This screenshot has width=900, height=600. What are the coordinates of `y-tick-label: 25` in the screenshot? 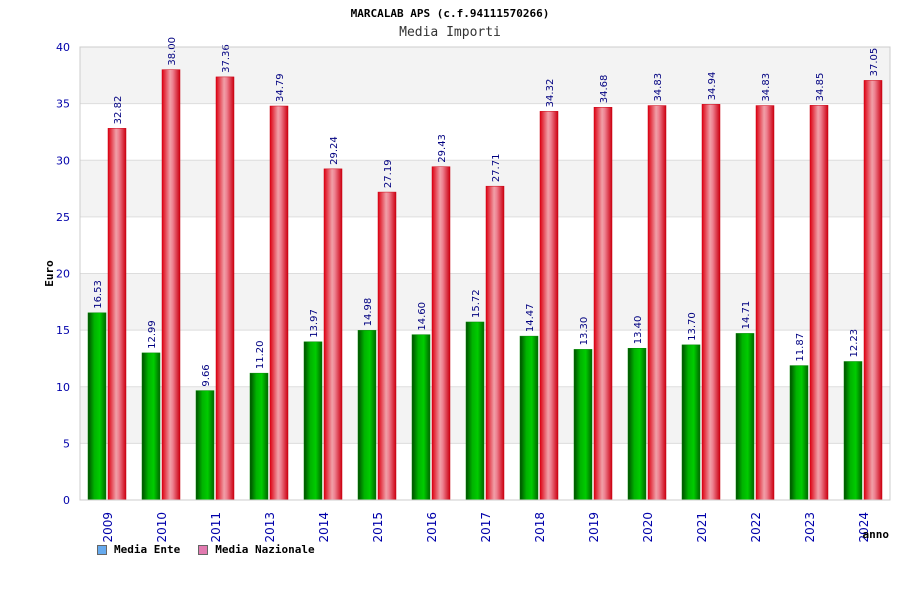 It's located at (63, 217).